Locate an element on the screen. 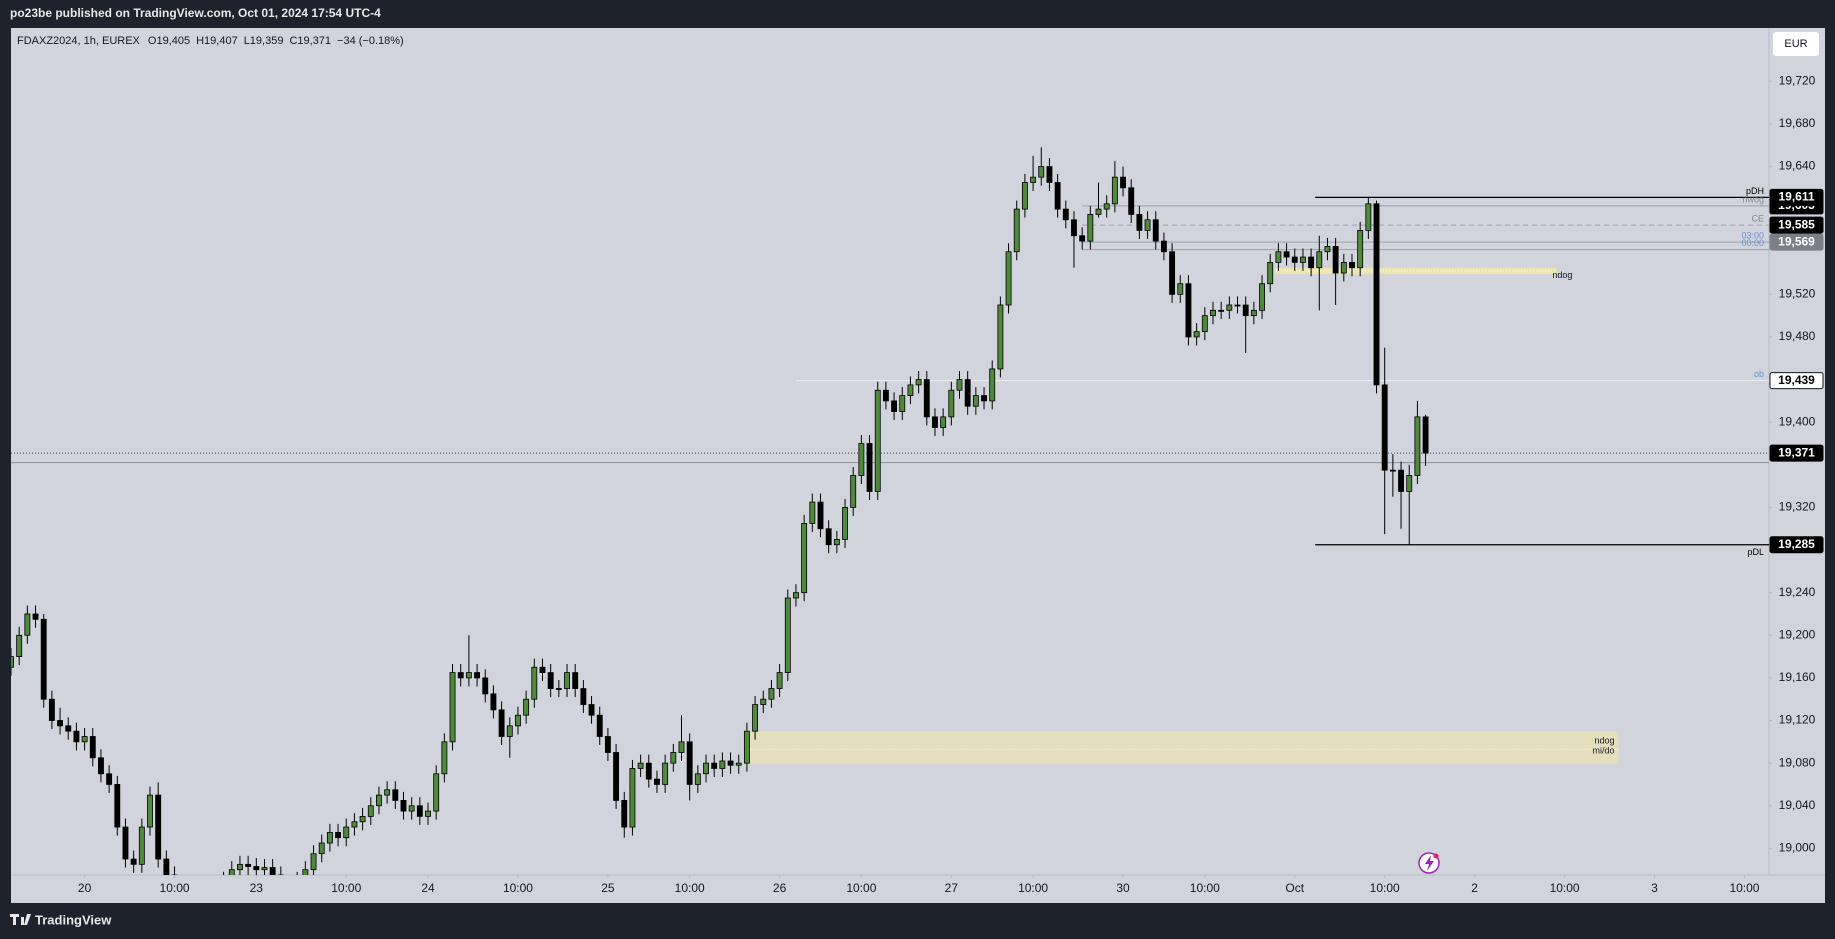 The width and height of the screenshot is (1835, 939). lightning-icon is located at coordinates (1429, 863).